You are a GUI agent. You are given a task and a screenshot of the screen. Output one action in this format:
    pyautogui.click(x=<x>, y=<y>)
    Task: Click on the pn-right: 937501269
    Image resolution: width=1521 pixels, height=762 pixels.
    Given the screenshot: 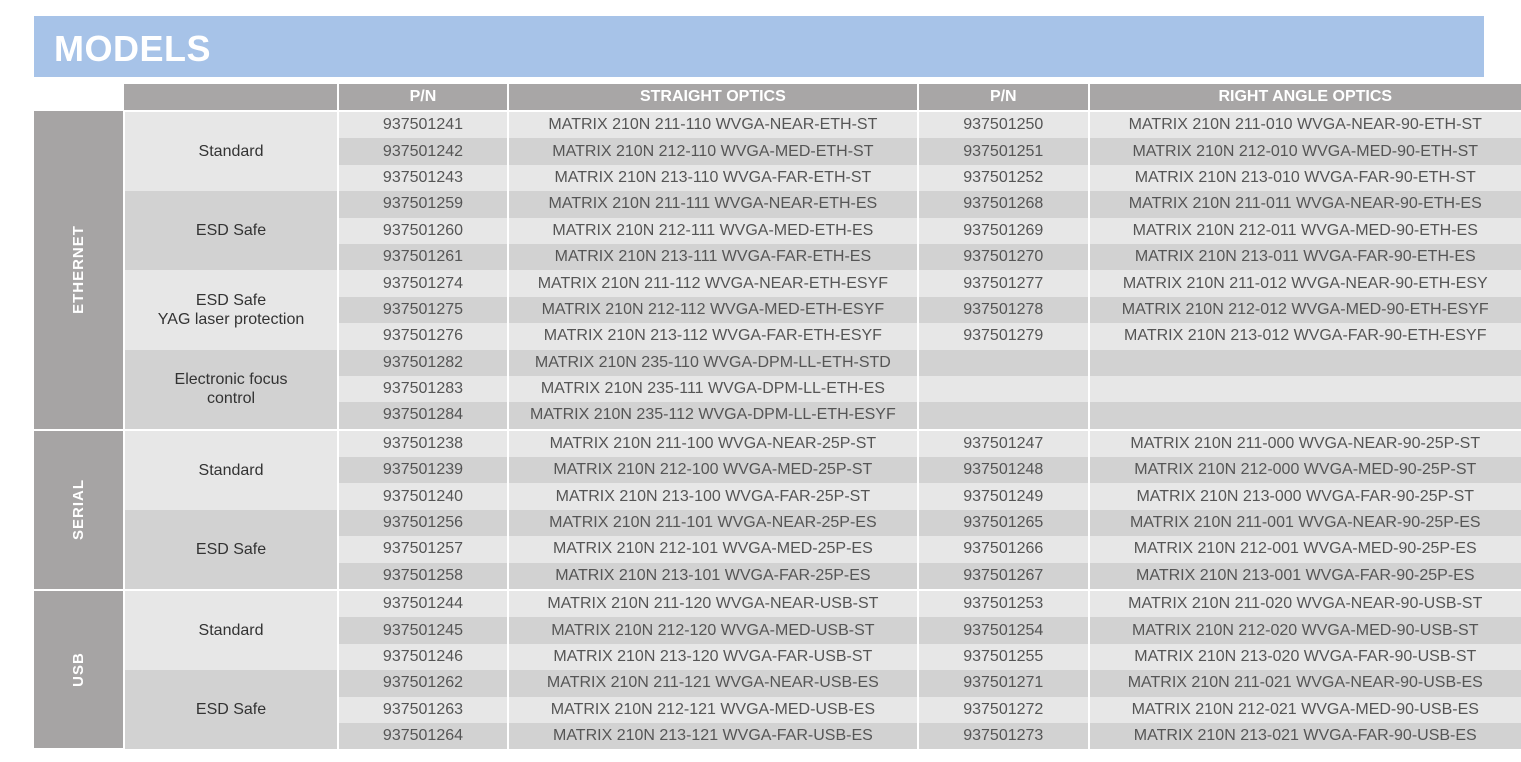 What is the action you would take?
    pyautogui.click(x=1003, y=230)
    